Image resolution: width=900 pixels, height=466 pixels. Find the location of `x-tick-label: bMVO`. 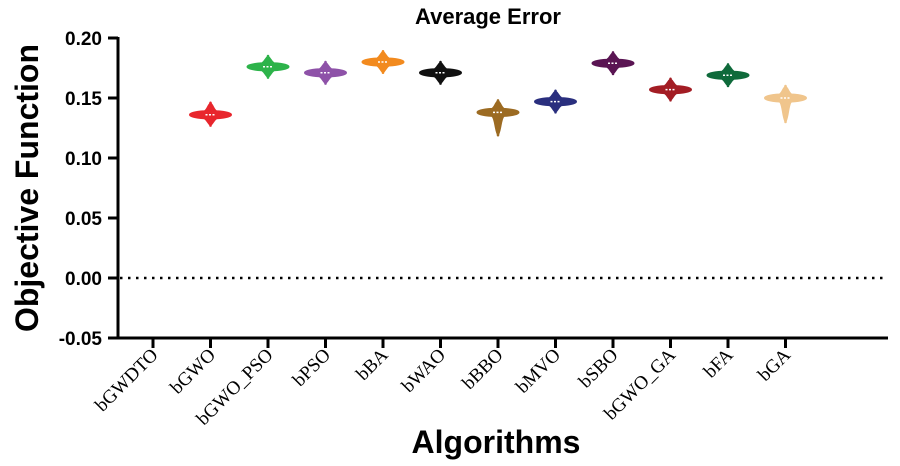

x-tick-label: bMVO is located at coordinates (538, 371).